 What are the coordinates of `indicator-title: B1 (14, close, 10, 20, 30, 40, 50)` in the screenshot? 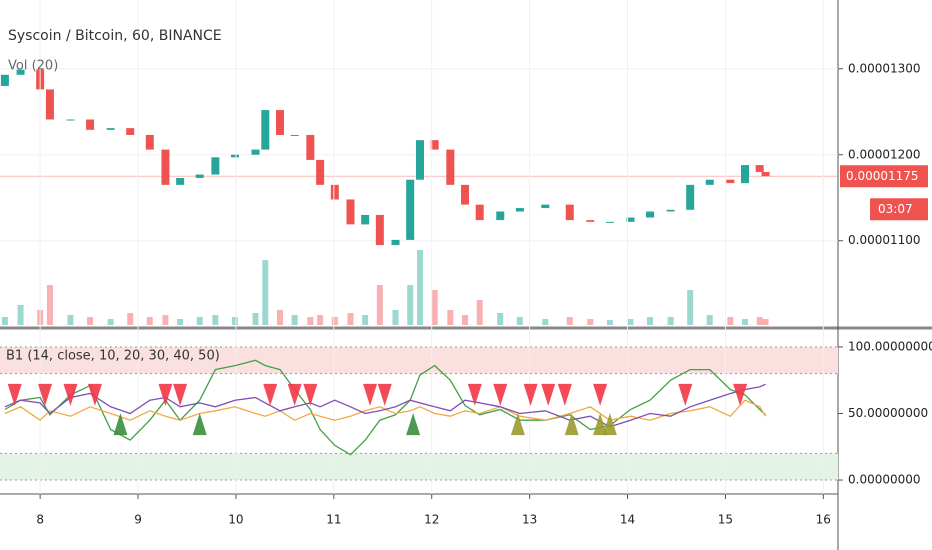 It's located at (113, 356).